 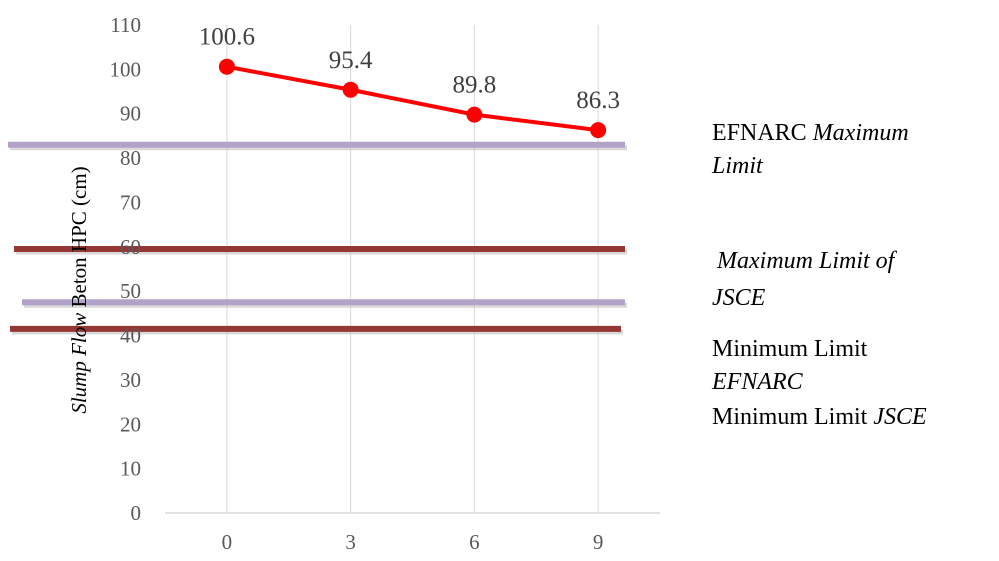 What do you see at coordinates (130, 291) in the screenshot?
I see `y-tick-label: 50` at bounding box center [130, 291].